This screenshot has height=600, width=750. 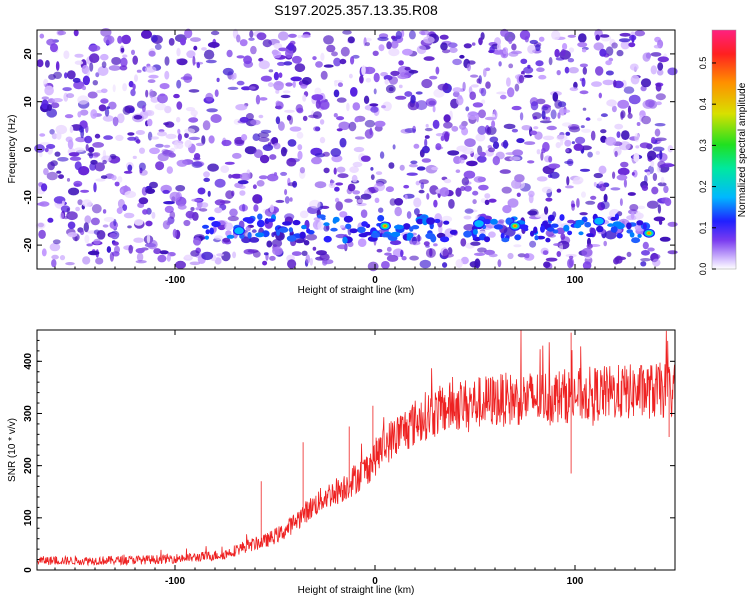 I want to click on x-tick-label: 0, so click(x=375, y=280).